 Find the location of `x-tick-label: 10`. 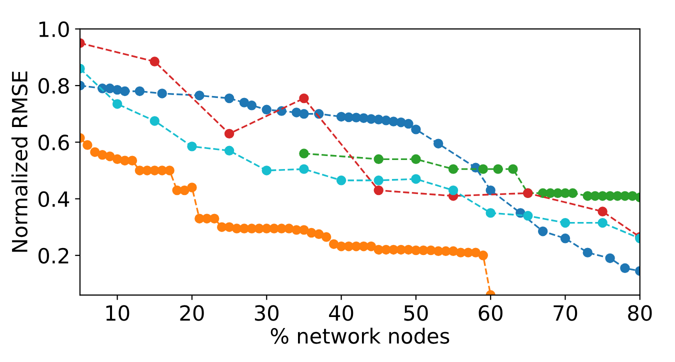

x-tick-label: 10 is located at coordinates (118, 313).